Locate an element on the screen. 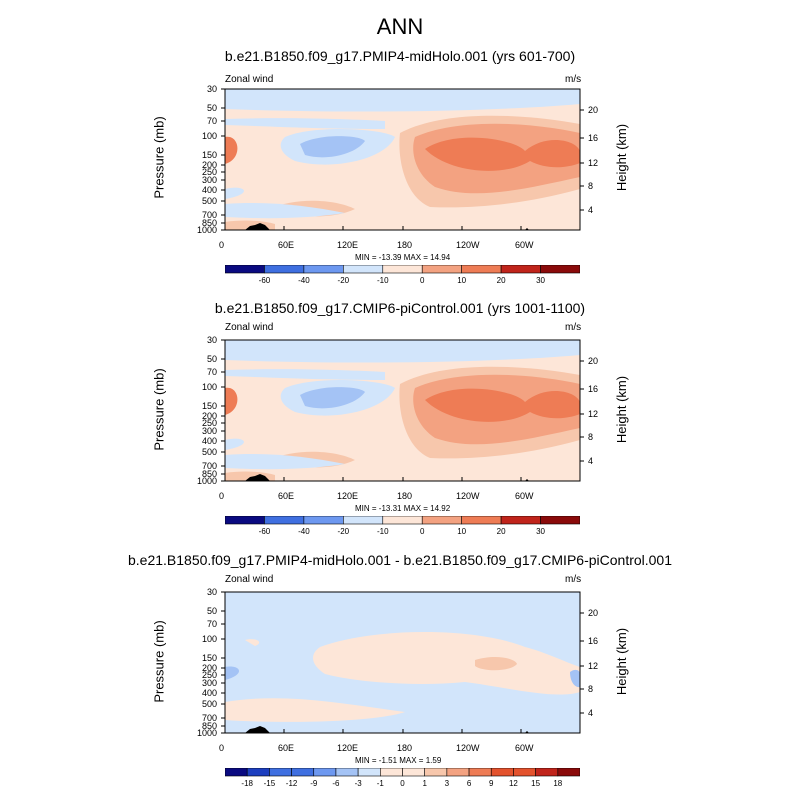 Image resolution: width=800 pixels, height=800 pixels. panel-2-colorbar-label: 30 is located at coordinates (540, 531).